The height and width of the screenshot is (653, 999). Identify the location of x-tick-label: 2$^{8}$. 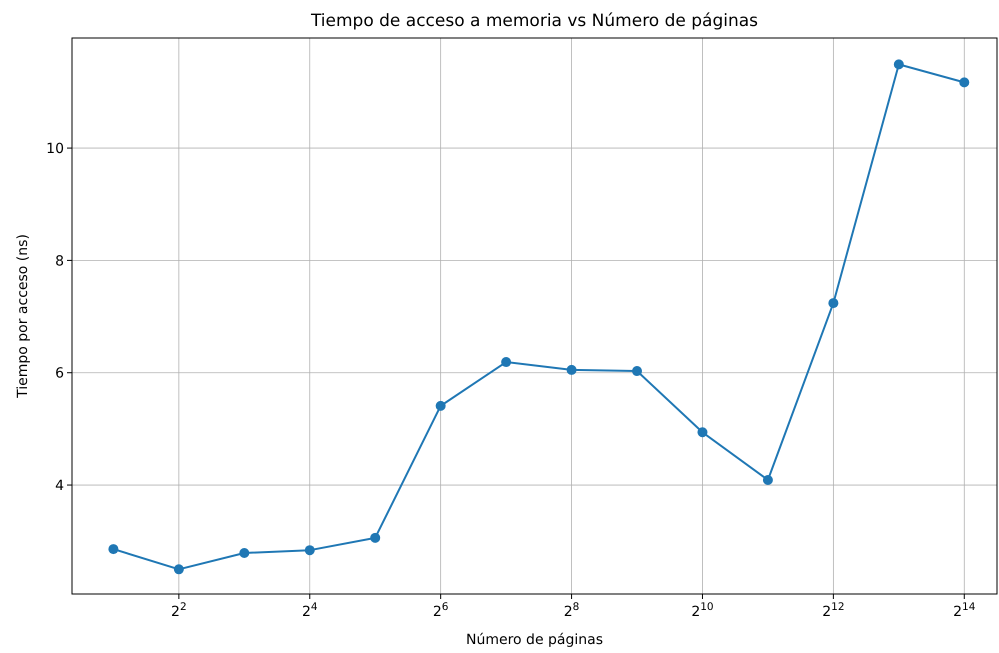
(572, 610).